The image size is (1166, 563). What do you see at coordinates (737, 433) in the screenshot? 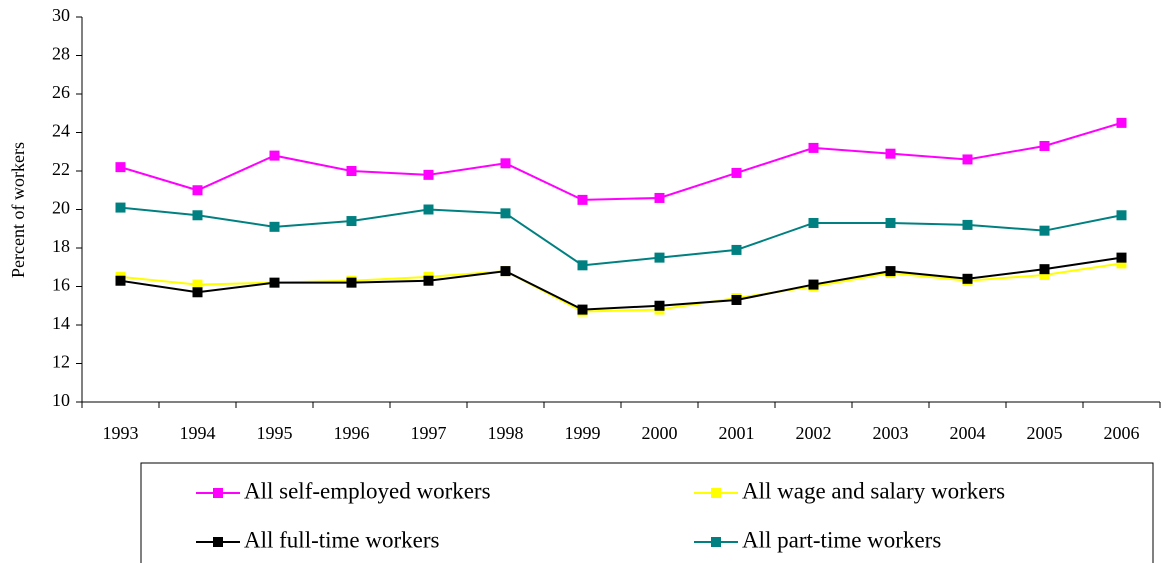
I see `x-tick-label: 2001` at bounding box center [737, 433].